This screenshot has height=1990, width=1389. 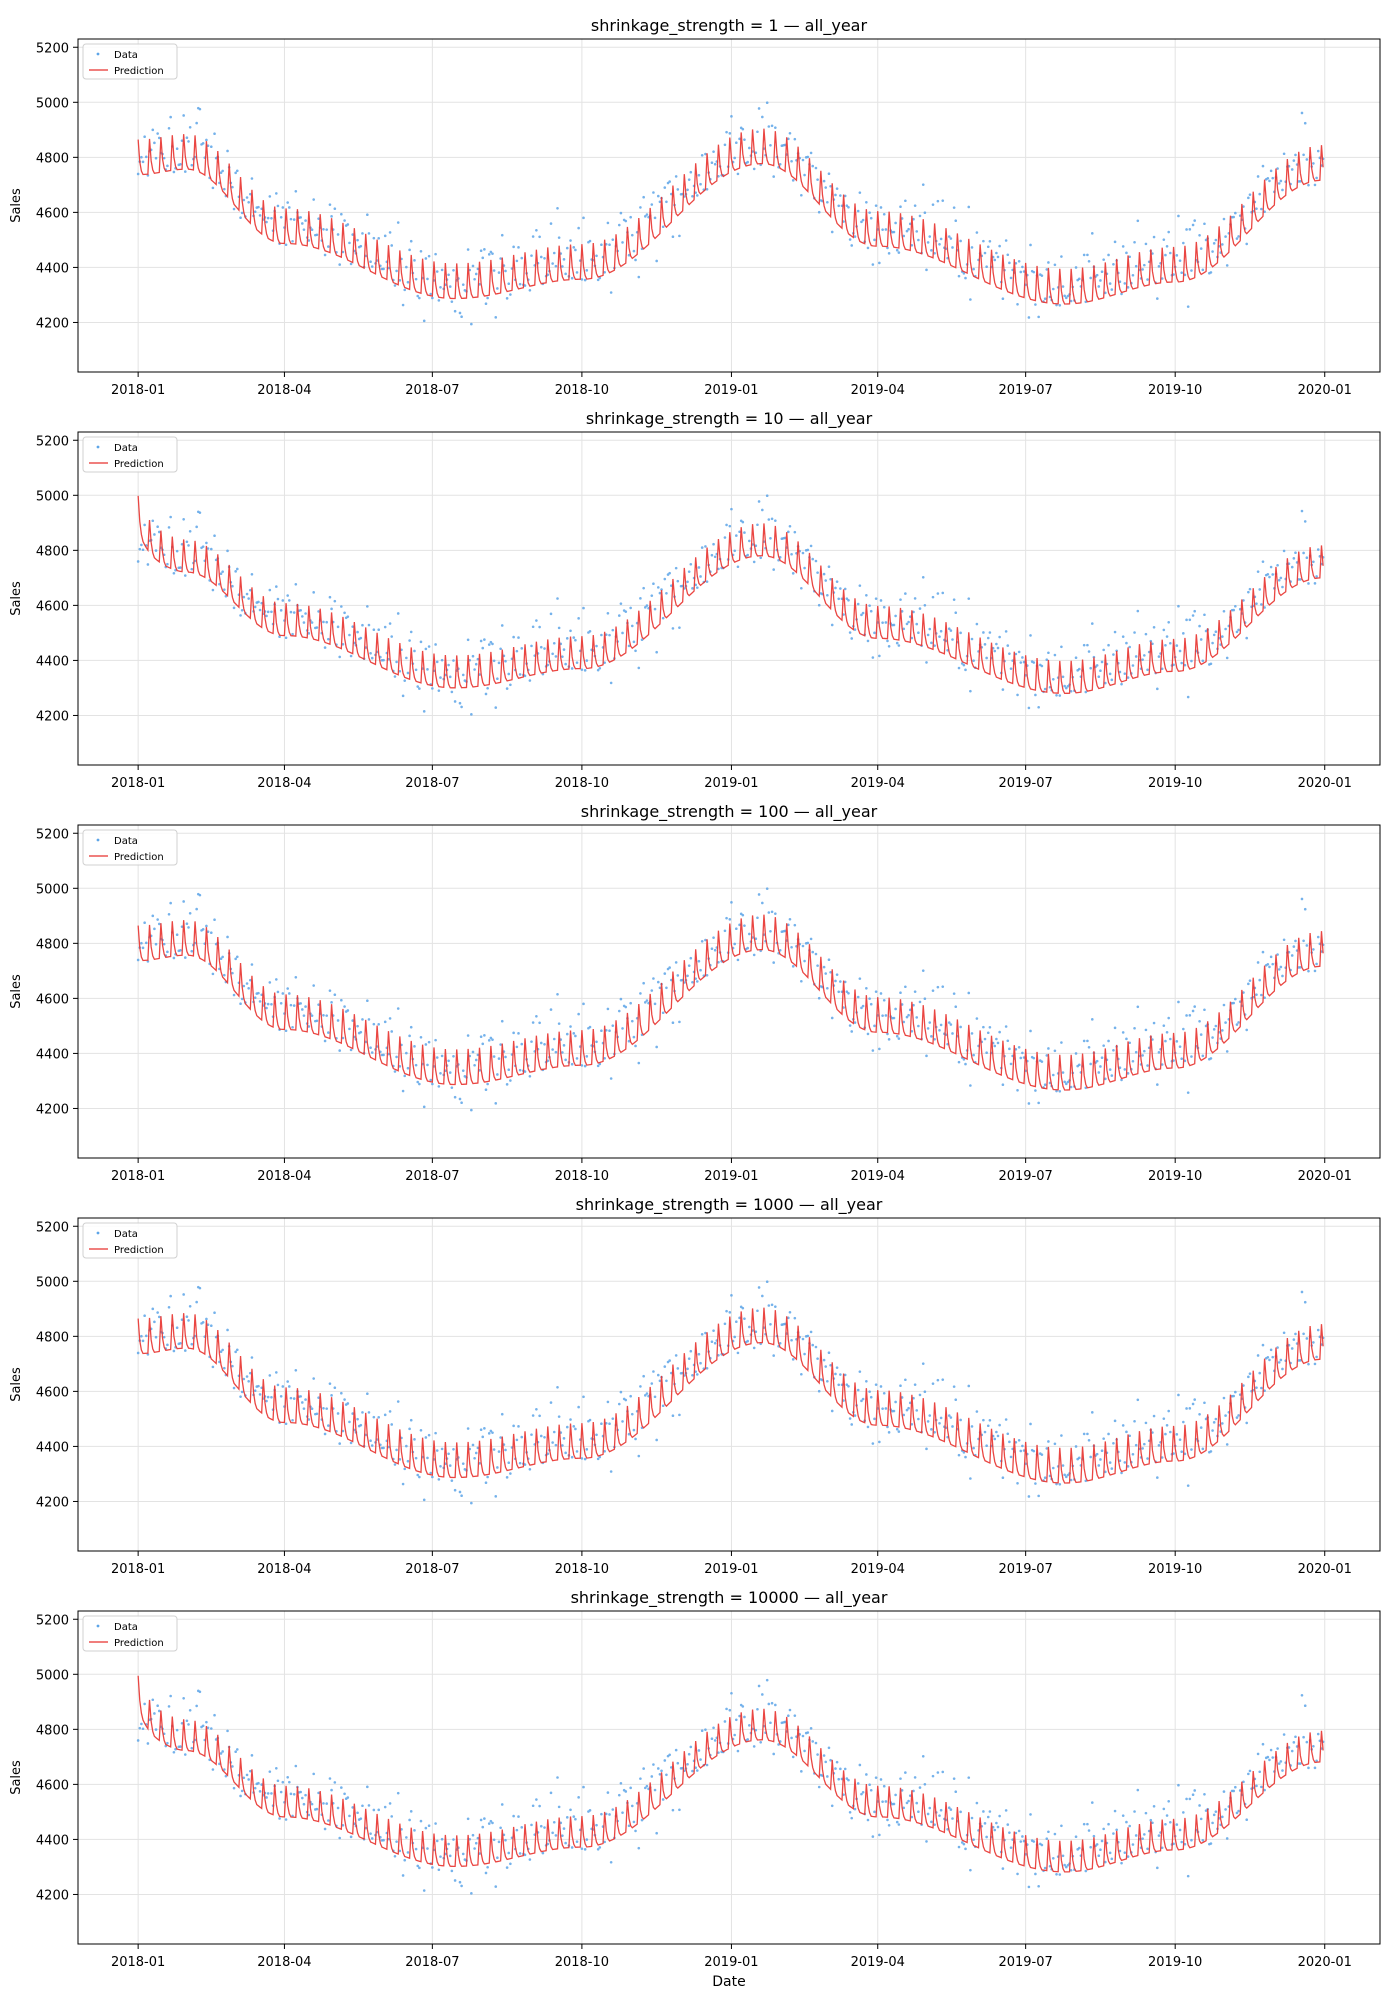 I want to click on y-tick-label: 4200, so click(x=52, y=716).